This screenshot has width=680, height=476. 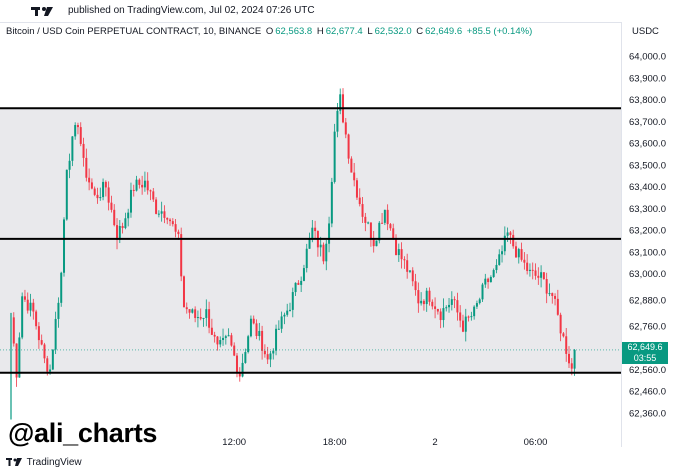 I want to click on tradingview-mark-icon, so click(x=14, y=462).